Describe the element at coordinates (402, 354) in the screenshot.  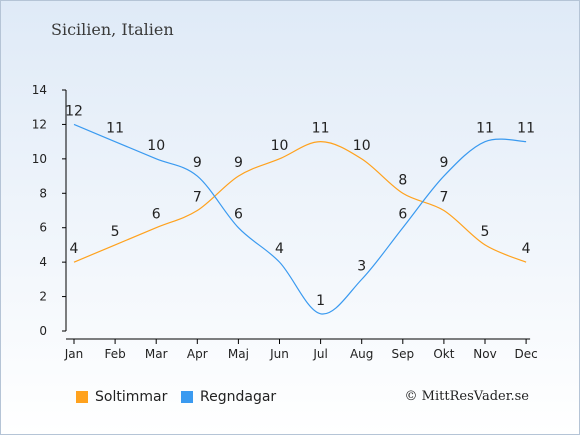
I see `x-tick-label: Sep` at that location.